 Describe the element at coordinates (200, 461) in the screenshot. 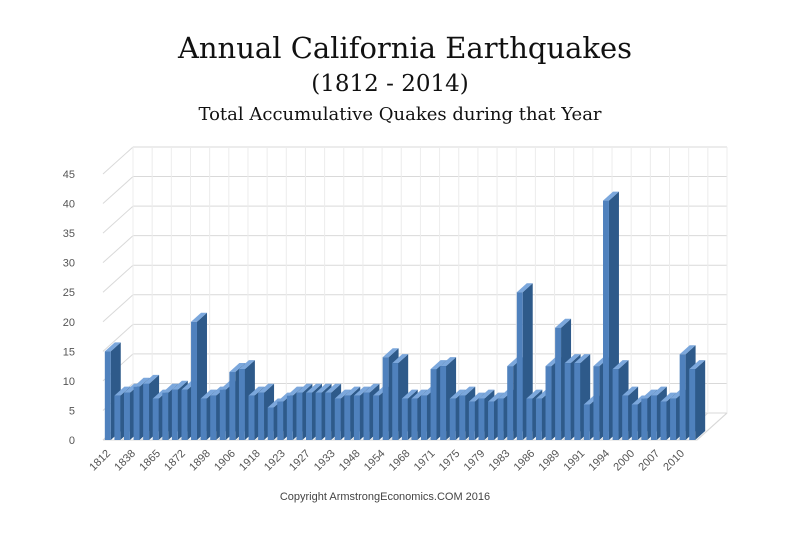

I see `x-tick-label: 1898` at that location.